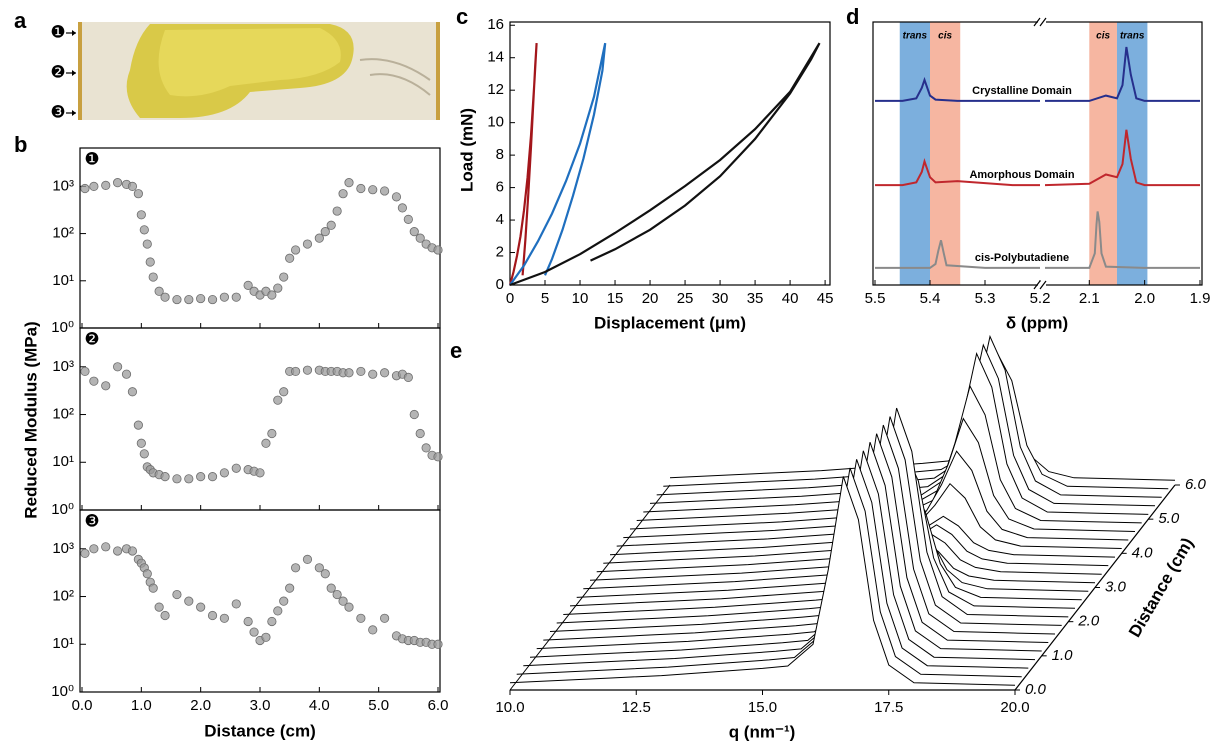 The width and height of the screenshot is (1217, 744). What do you see at coordinates (1196, 484) in the screenshot?
I see `depth-tick-label: 6.0` at bounding box center [1196, 484].